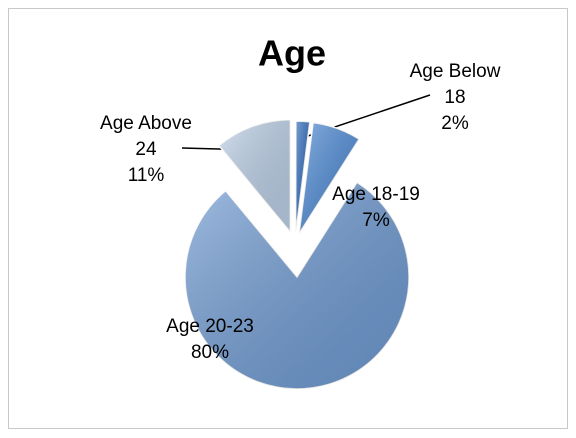 The width and height of the screenshot is (576, 438). What do you see at coordinates (210, 352) in the screenshot?
I see `value-label: 80%` at bounding box center [210, 352].